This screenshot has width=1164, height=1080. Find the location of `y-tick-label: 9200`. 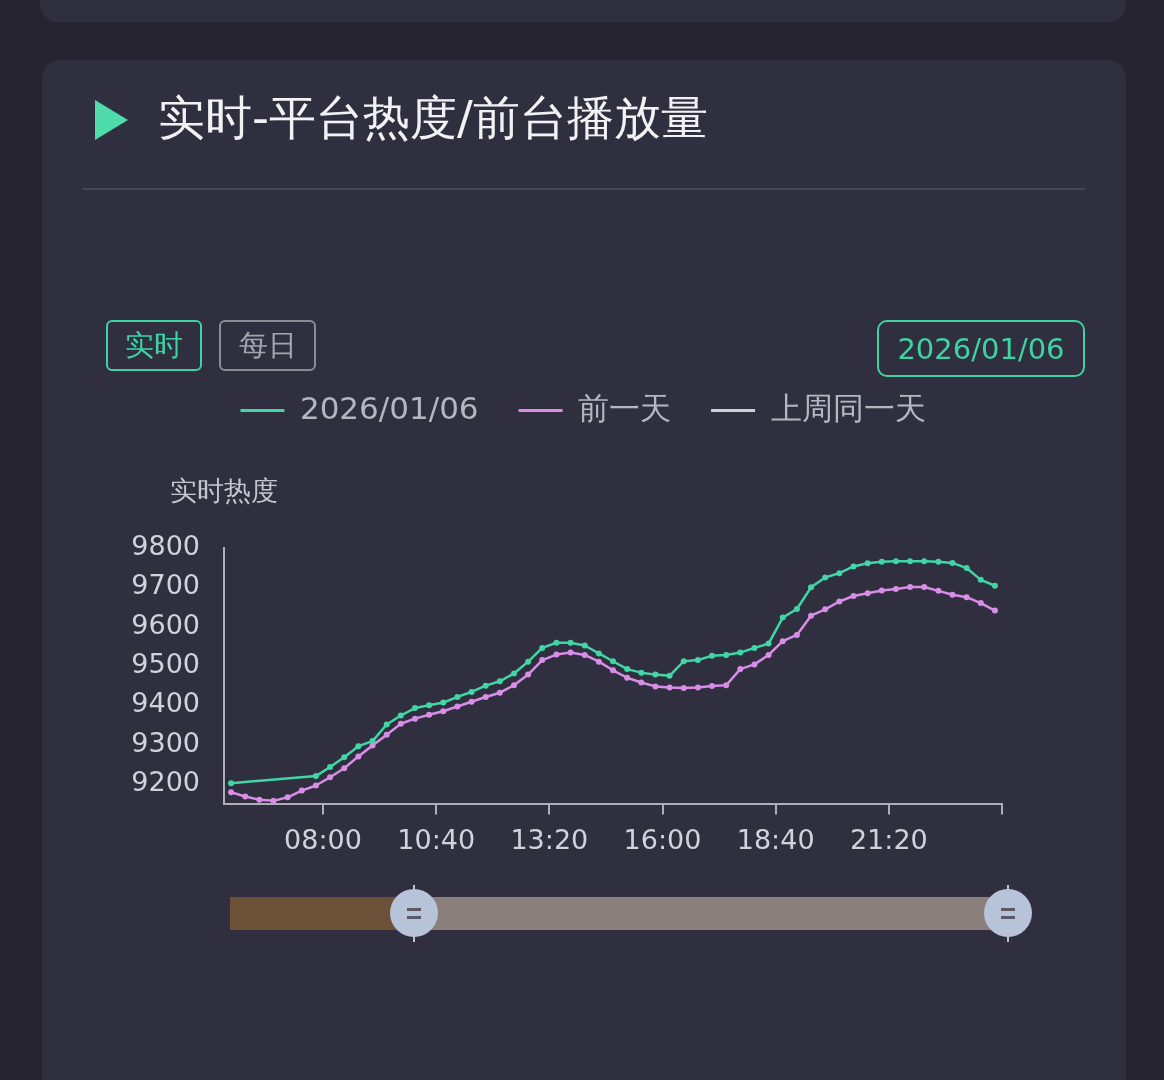

y-tick-label: 9200 is located at coordinates (165, 781).